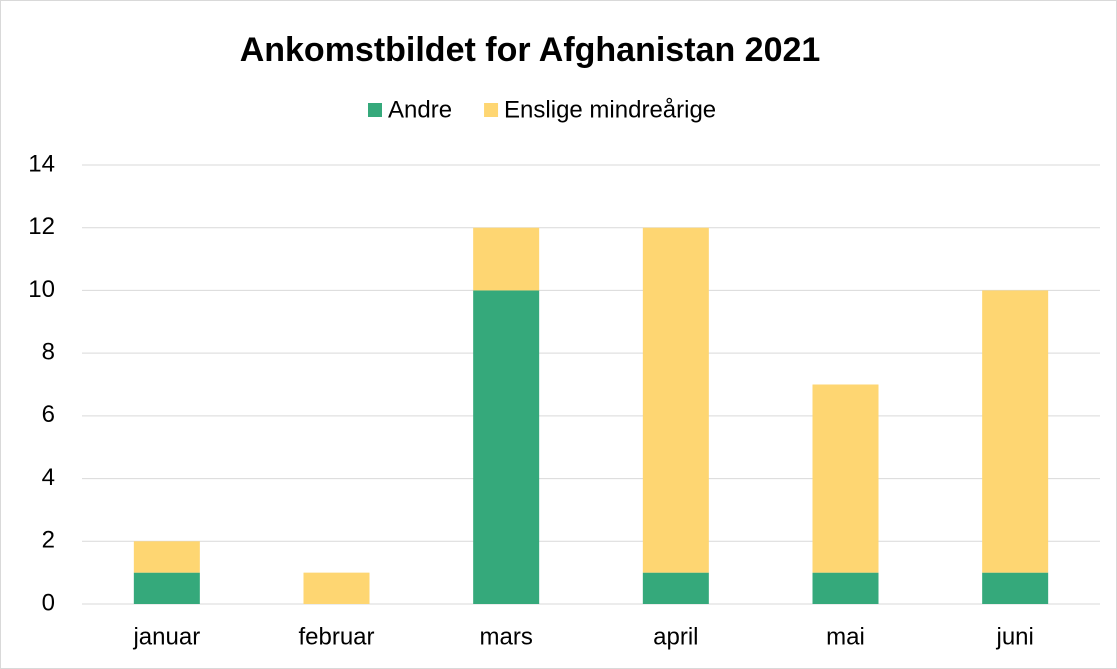  Describe the element at coordinates (420, 109) in the screenshot. I see `legend-label: Andre` at that location.